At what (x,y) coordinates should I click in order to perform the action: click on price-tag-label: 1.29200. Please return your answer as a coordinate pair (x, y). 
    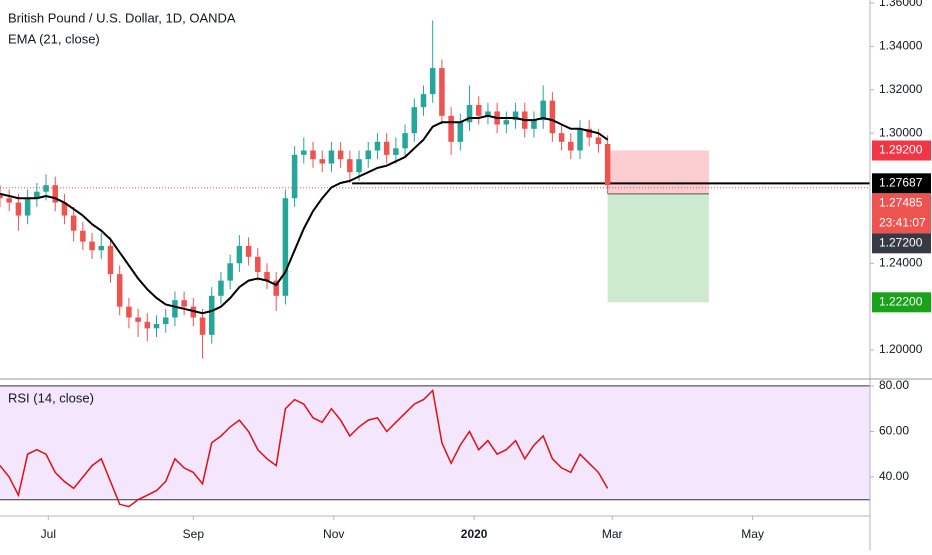
    Looking at the image, I should click on (901, 150).